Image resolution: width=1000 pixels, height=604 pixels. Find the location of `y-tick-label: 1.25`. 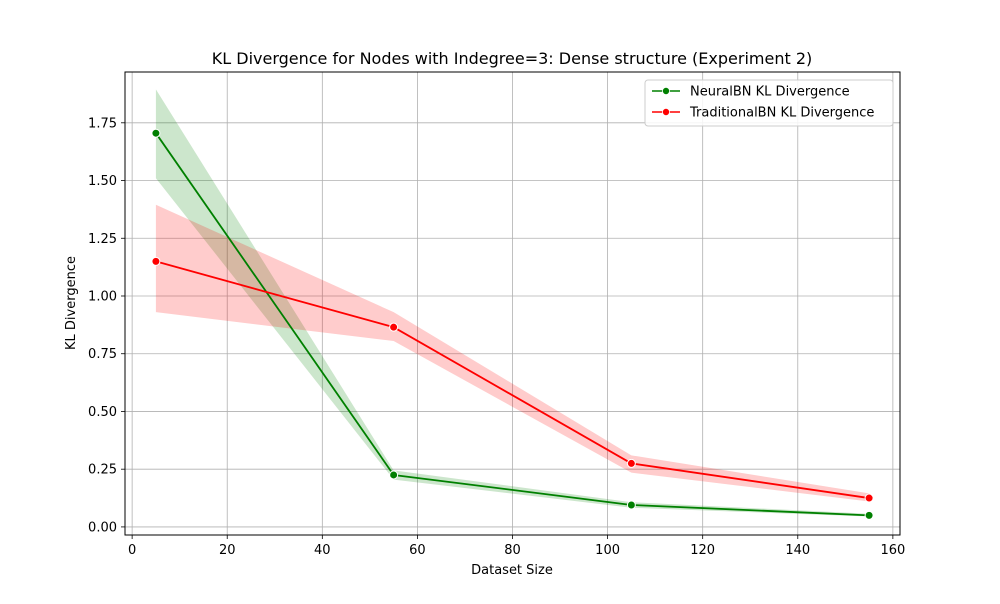

y-tick-label: 1.25 is located at coordinates (102, 239).